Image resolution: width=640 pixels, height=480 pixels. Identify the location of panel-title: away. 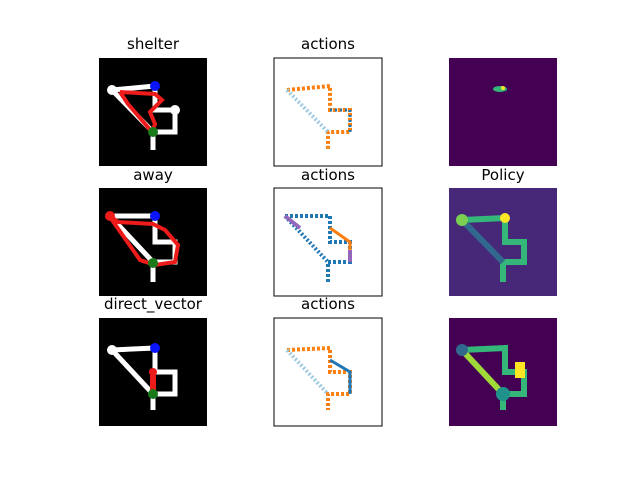
(153, 175).